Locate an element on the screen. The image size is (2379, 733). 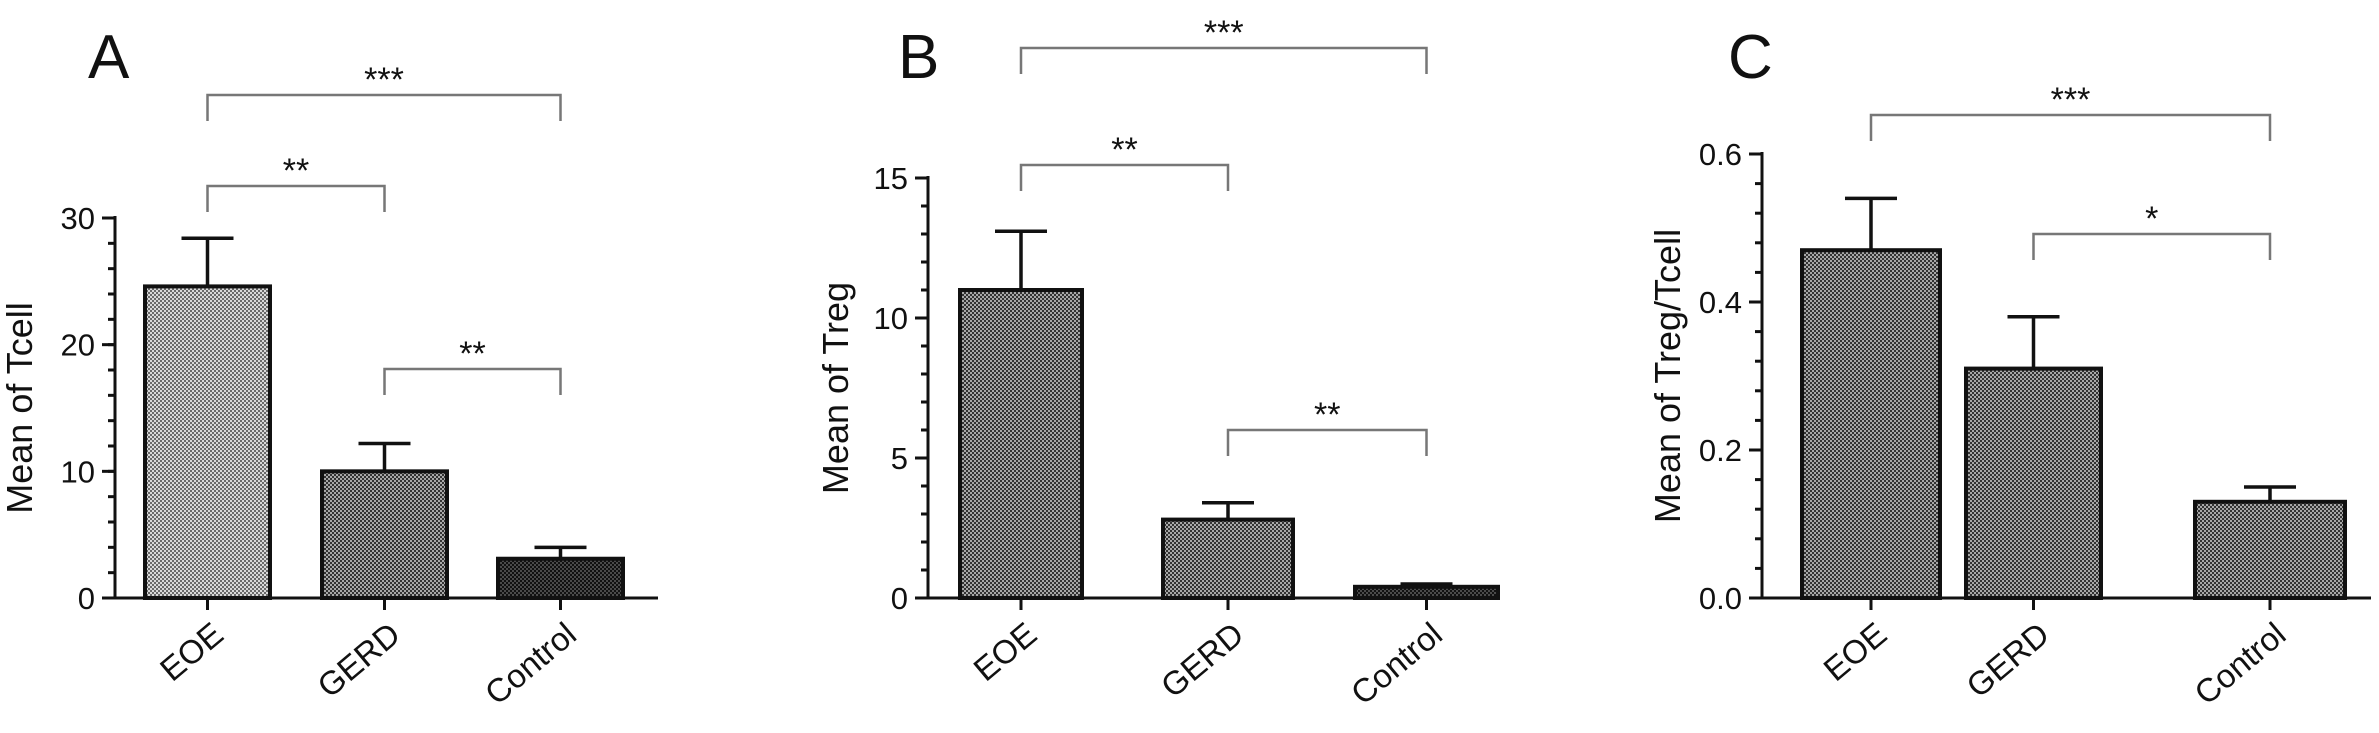
y-tick-label: 30 is located at coordinates (78, 218).